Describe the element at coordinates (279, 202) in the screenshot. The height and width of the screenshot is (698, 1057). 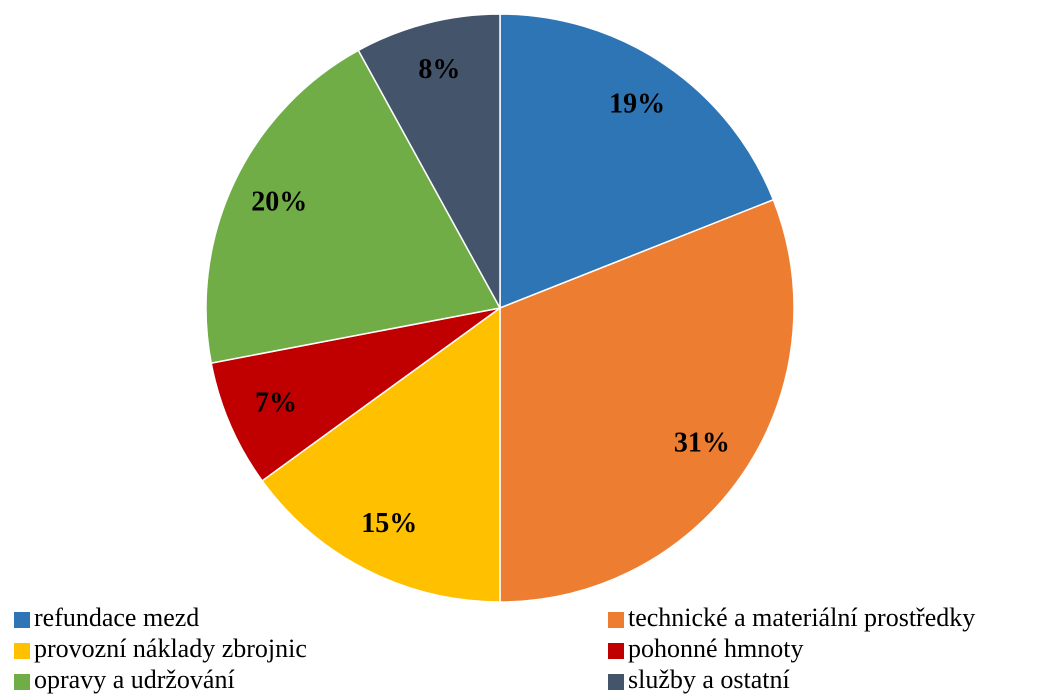
I see `data-label: 20%` at that location.